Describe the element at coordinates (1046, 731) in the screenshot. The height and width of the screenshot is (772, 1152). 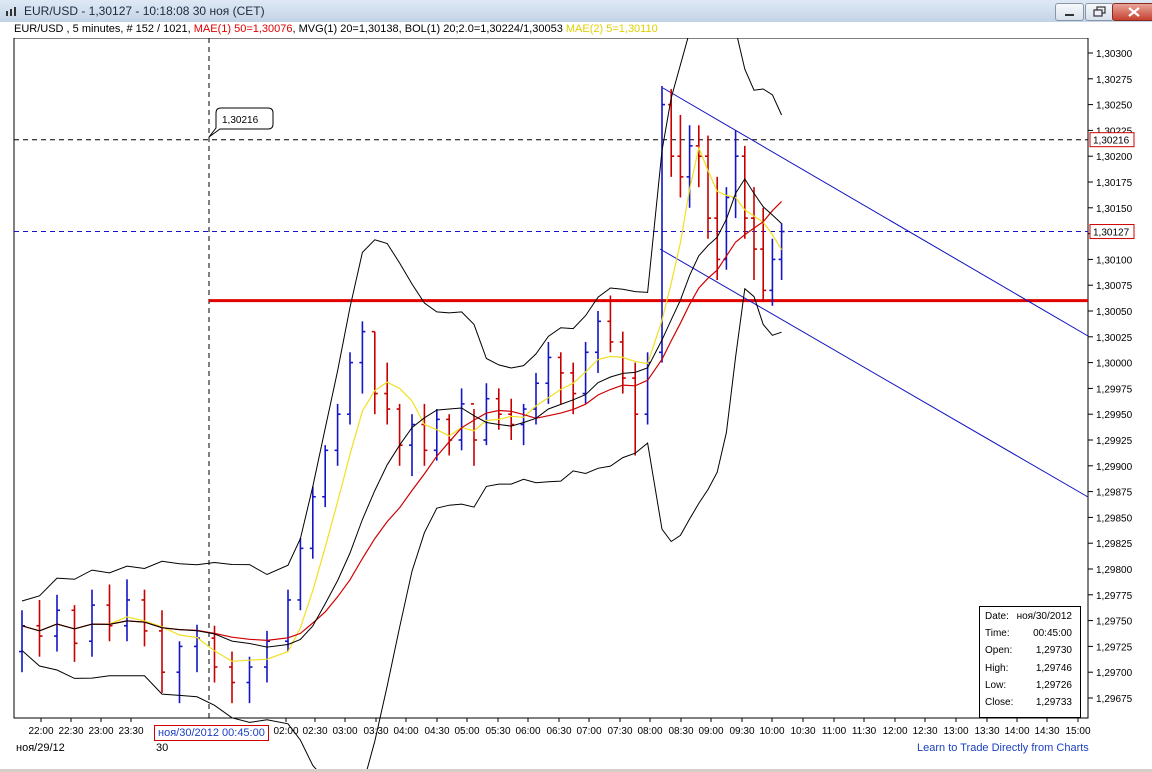
I see `x-tick-label: 14:30` at that location.